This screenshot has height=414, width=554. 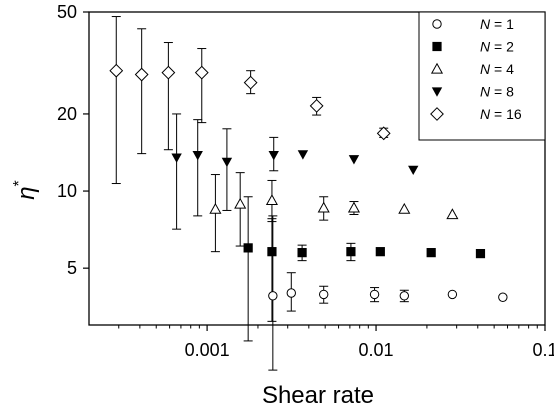 I want to click on legend-label: N = 4, so click(x=497, y=69).